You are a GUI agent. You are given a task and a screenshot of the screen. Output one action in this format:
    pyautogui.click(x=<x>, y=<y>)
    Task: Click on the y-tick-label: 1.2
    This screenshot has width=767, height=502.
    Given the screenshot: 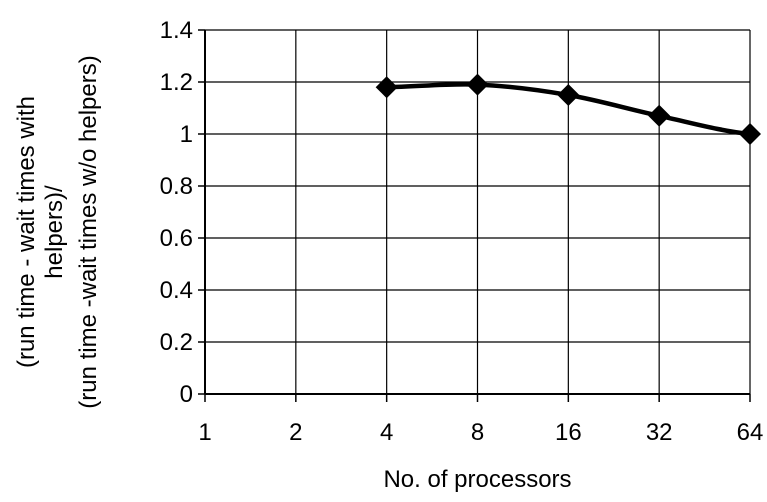 What is the action you would take?
    pyautogui.click(x=176, y=82)
    